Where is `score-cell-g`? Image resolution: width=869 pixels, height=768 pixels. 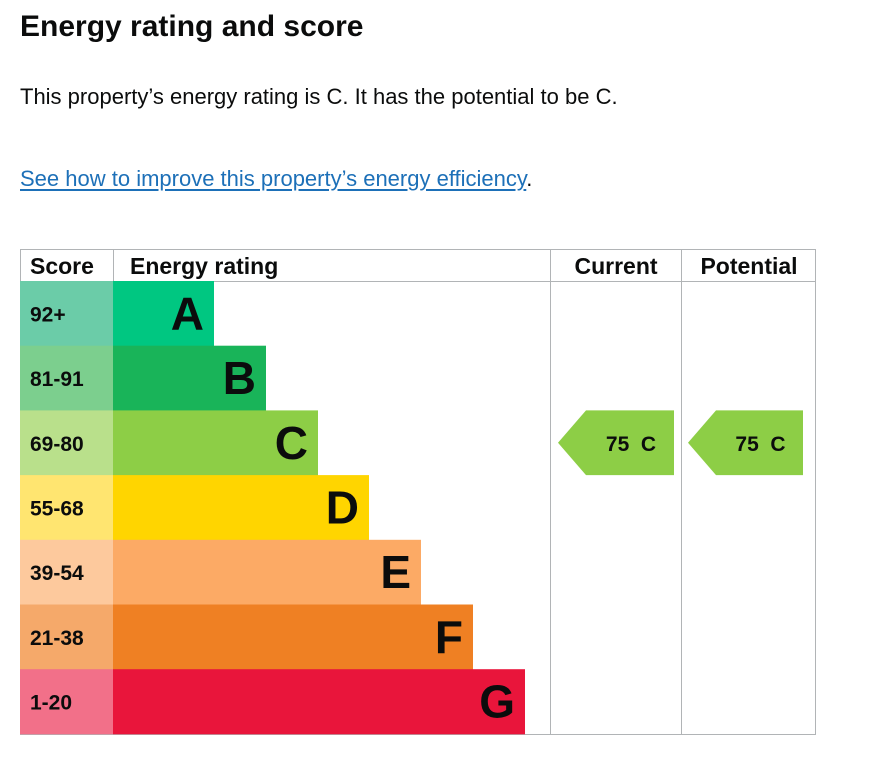 score-cell-g is located at coordinates (66, 702).